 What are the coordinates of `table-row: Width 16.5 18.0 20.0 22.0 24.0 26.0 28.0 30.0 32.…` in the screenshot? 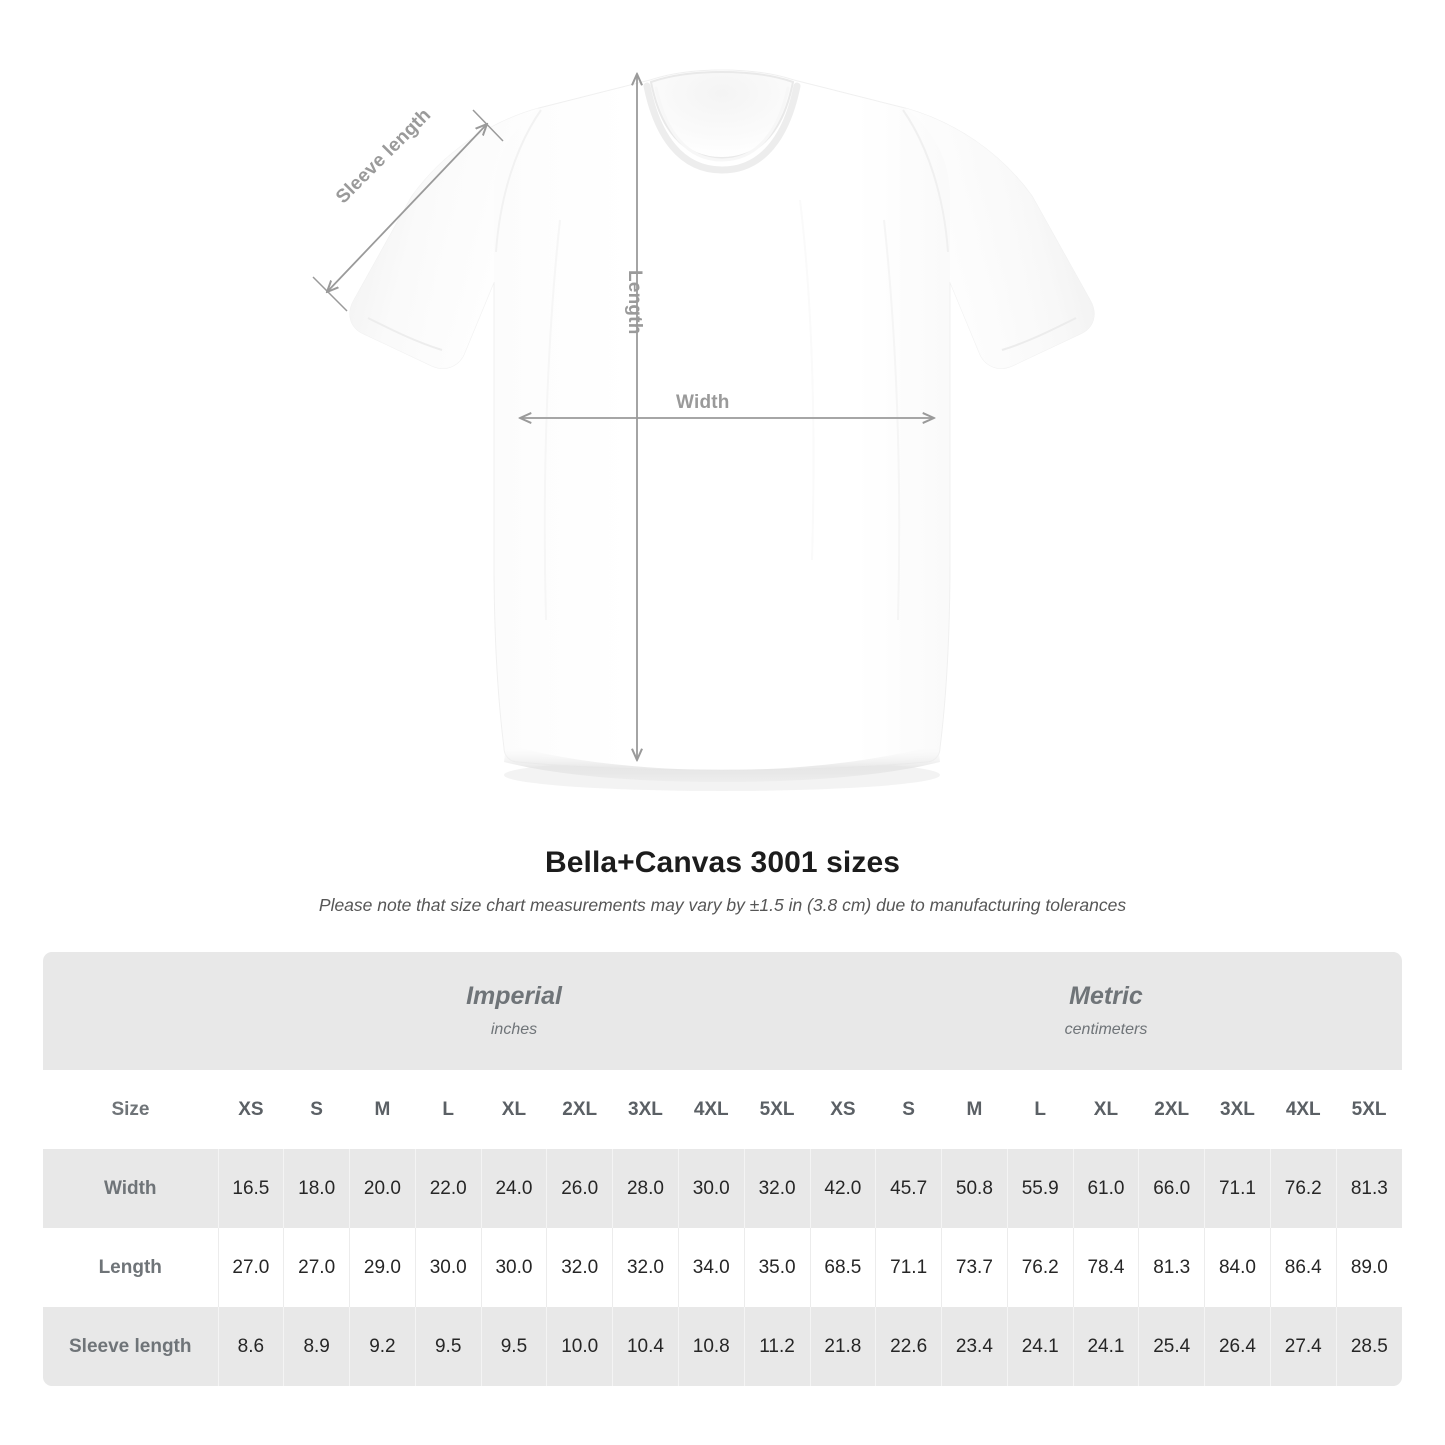 It's located at (722, 1188).